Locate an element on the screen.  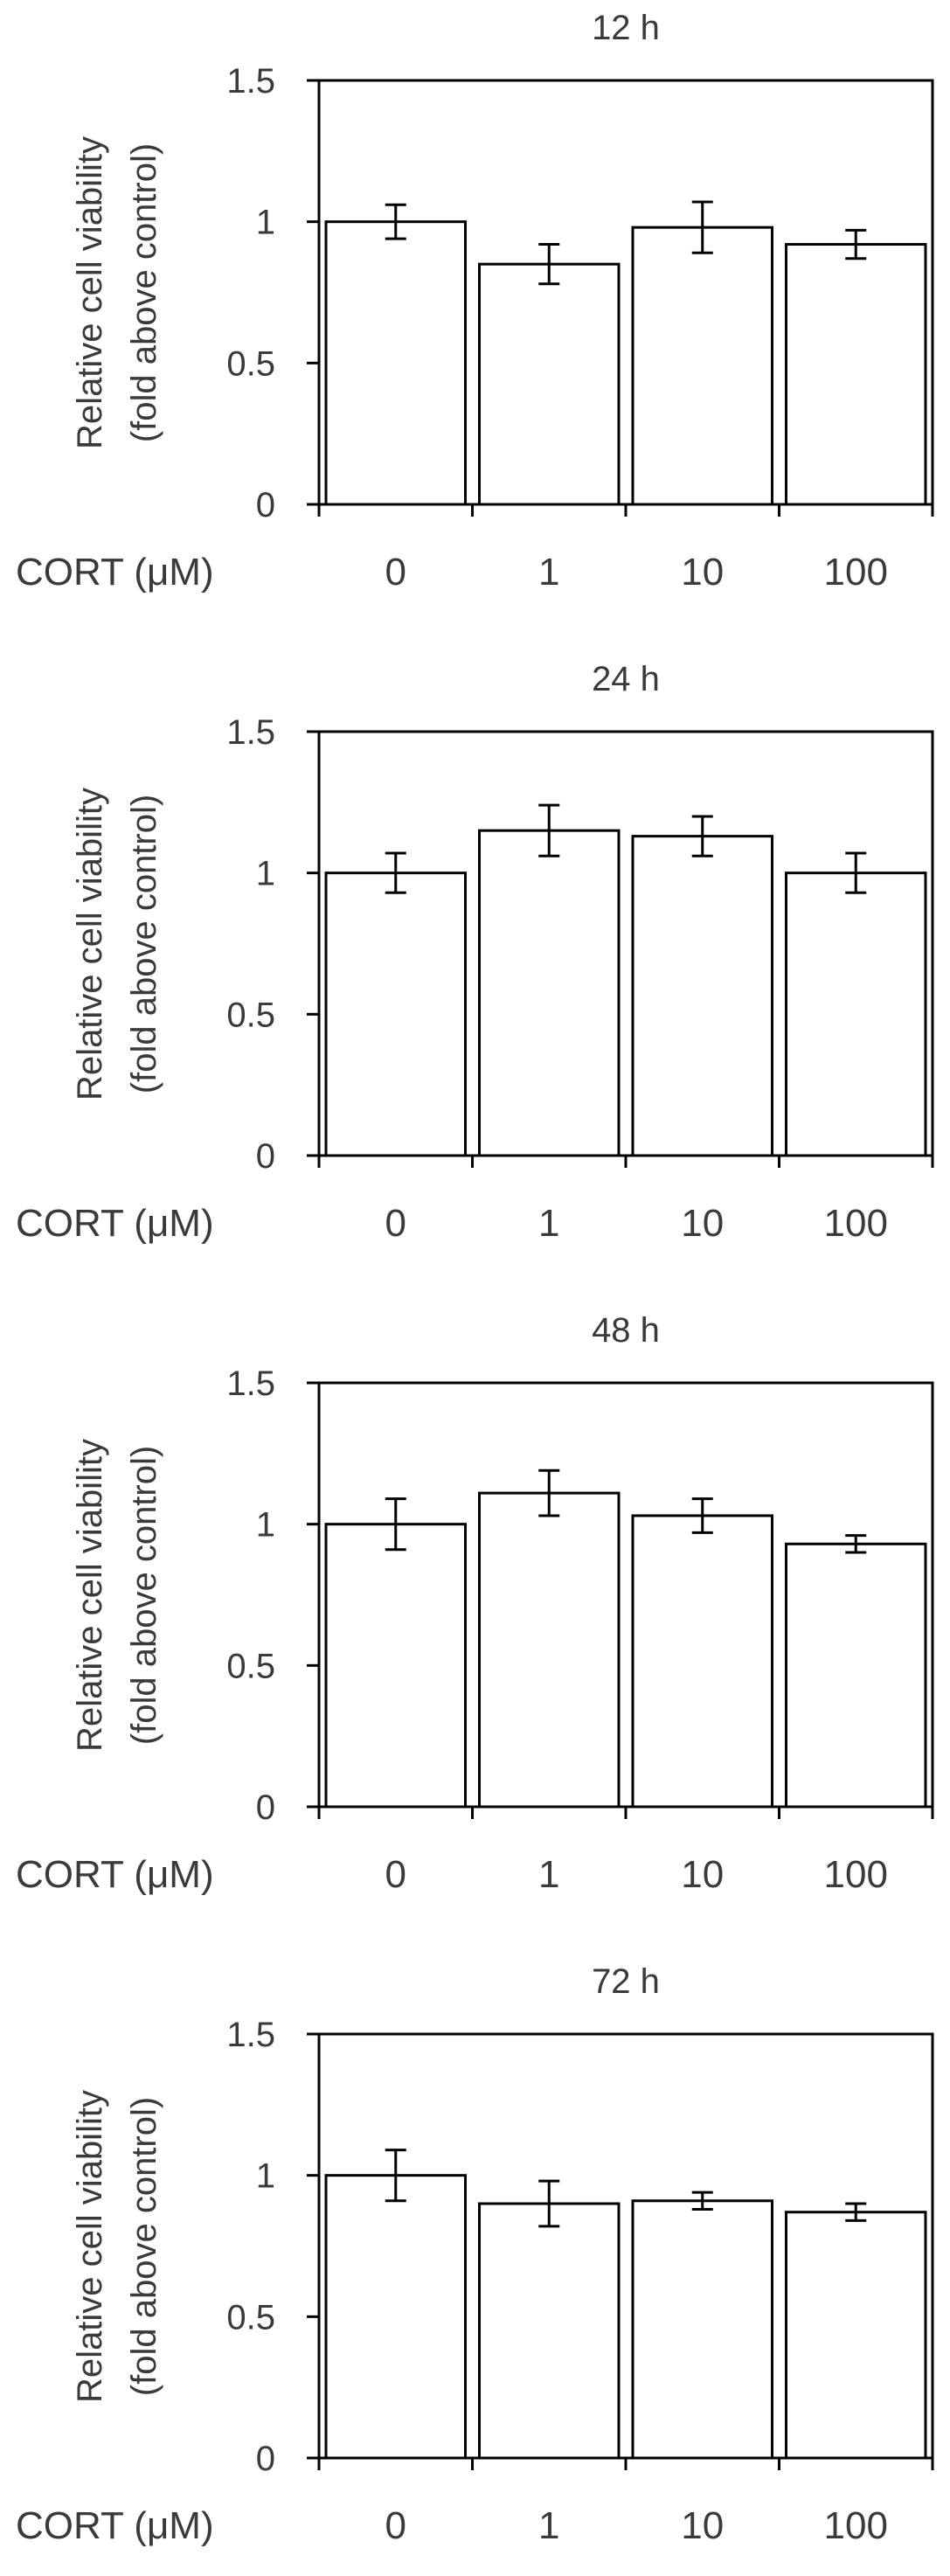
chart-title: 72 h is located at coordinates (626, 1981).